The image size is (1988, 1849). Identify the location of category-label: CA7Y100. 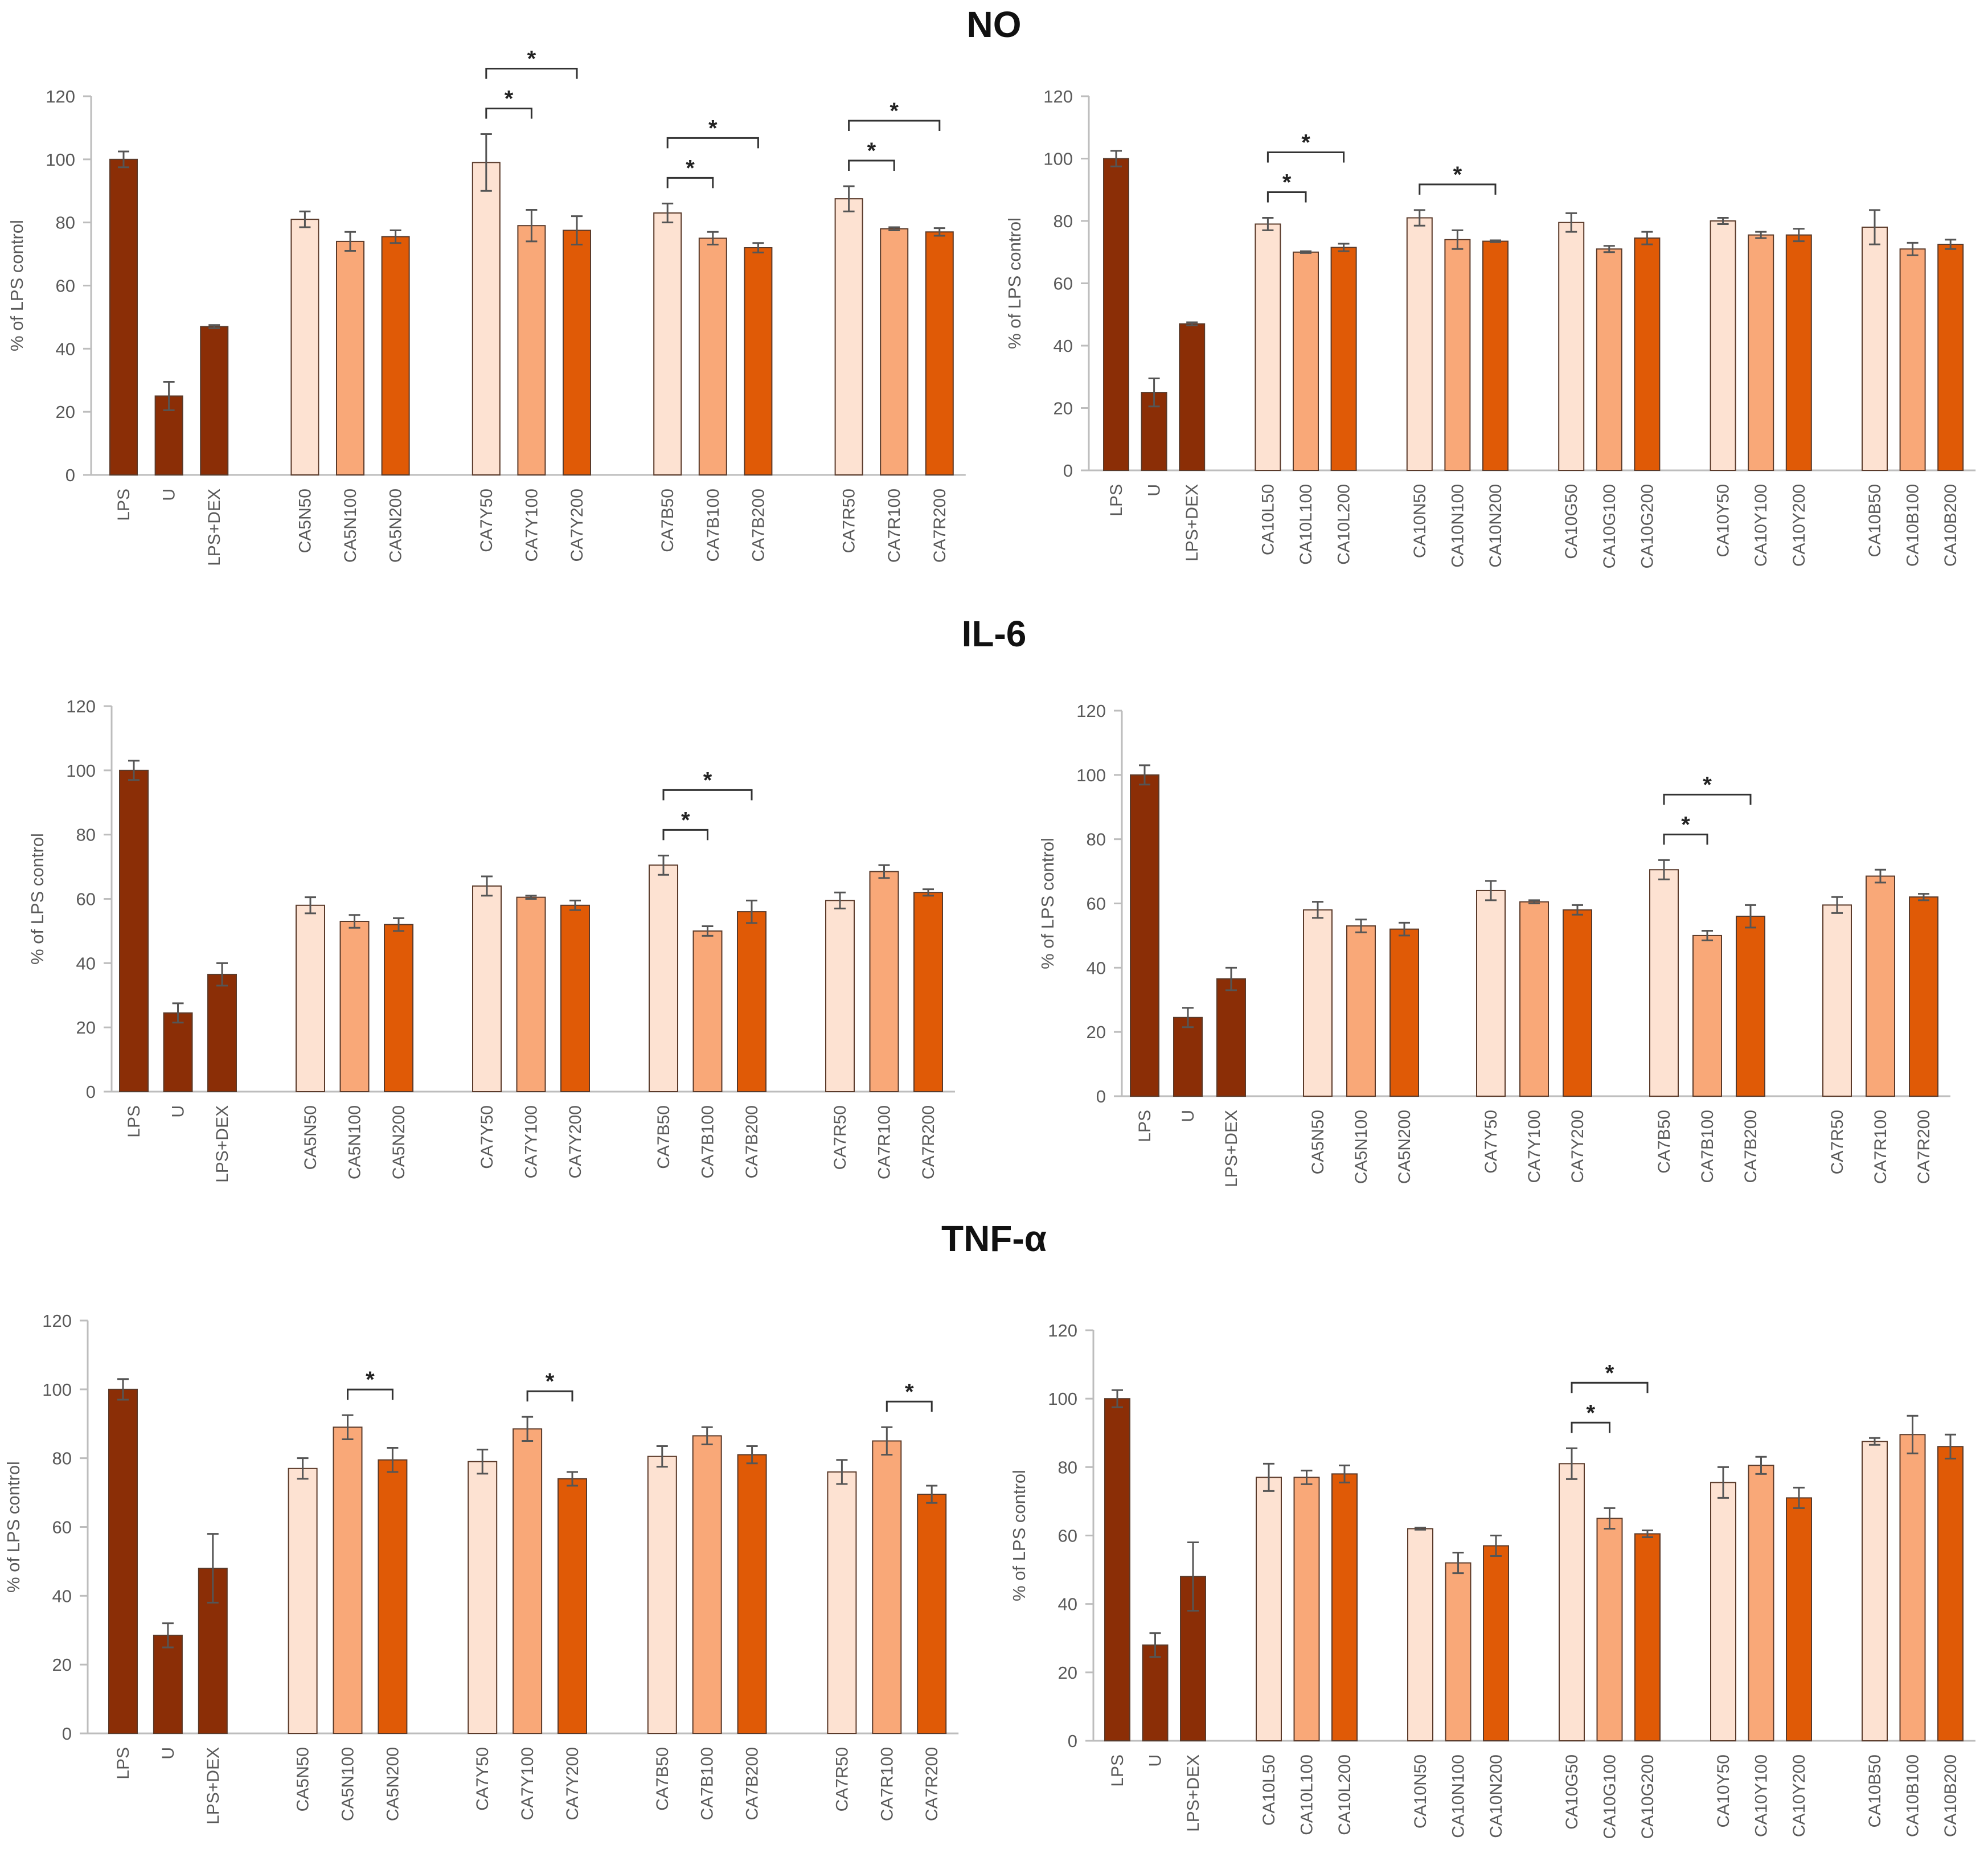
(527, 1783).